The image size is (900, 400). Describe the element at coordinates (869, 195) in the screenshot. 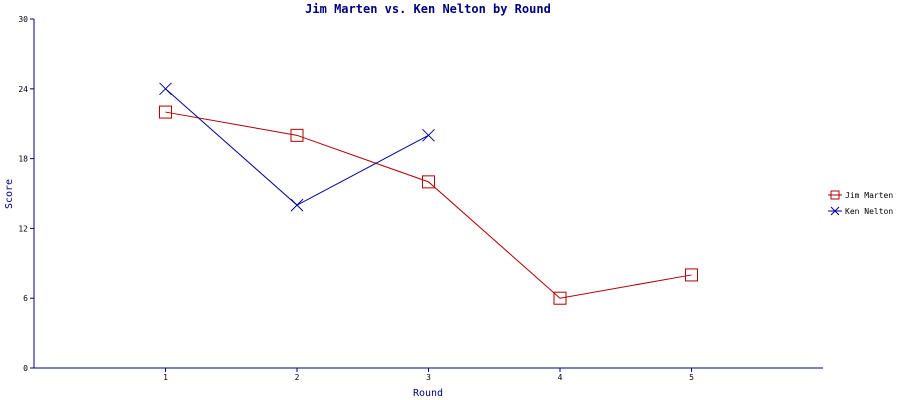

I see `legend-label-jim-marten: Jim Marten` at that location.